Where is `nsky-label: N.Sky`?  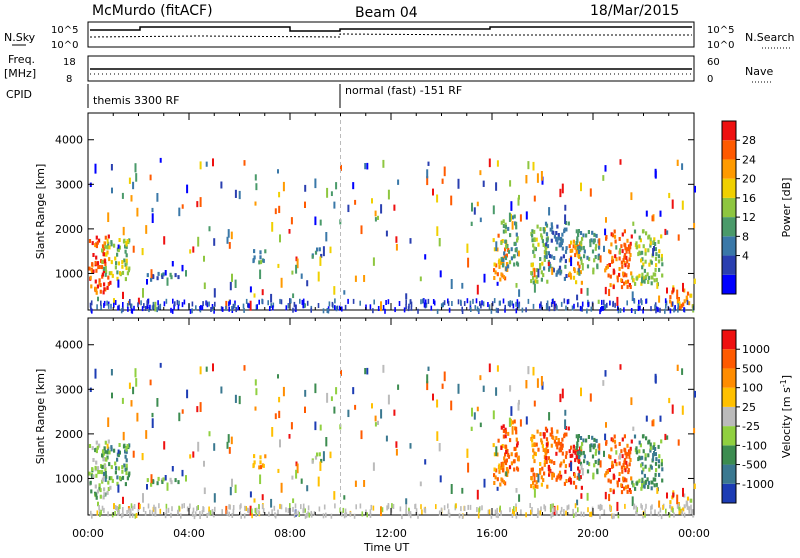
nsky-label: N.Sky is located at coordinates (20, 37).